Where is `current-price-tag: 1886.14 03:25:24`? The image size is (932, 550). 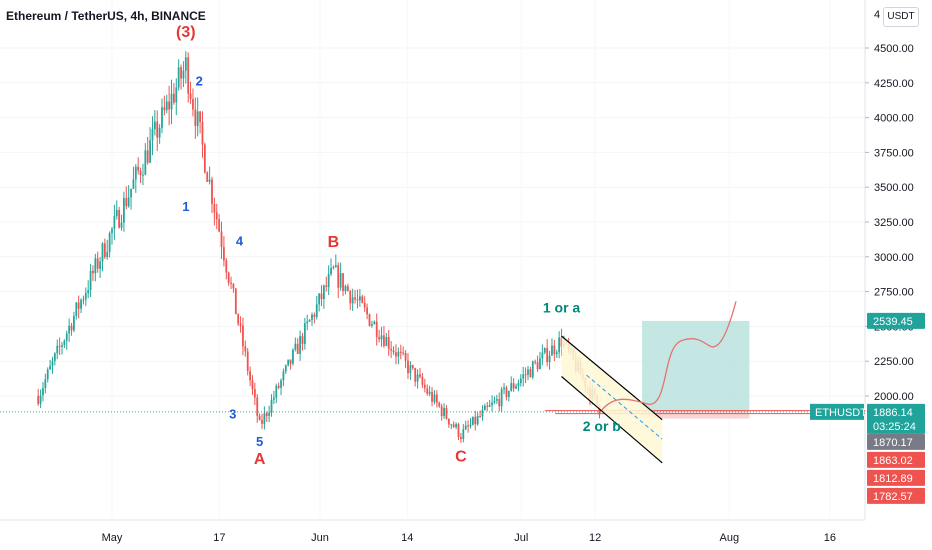 current-price-tag: 1886.14 03:25:24 is located at coordinates (896, 418).